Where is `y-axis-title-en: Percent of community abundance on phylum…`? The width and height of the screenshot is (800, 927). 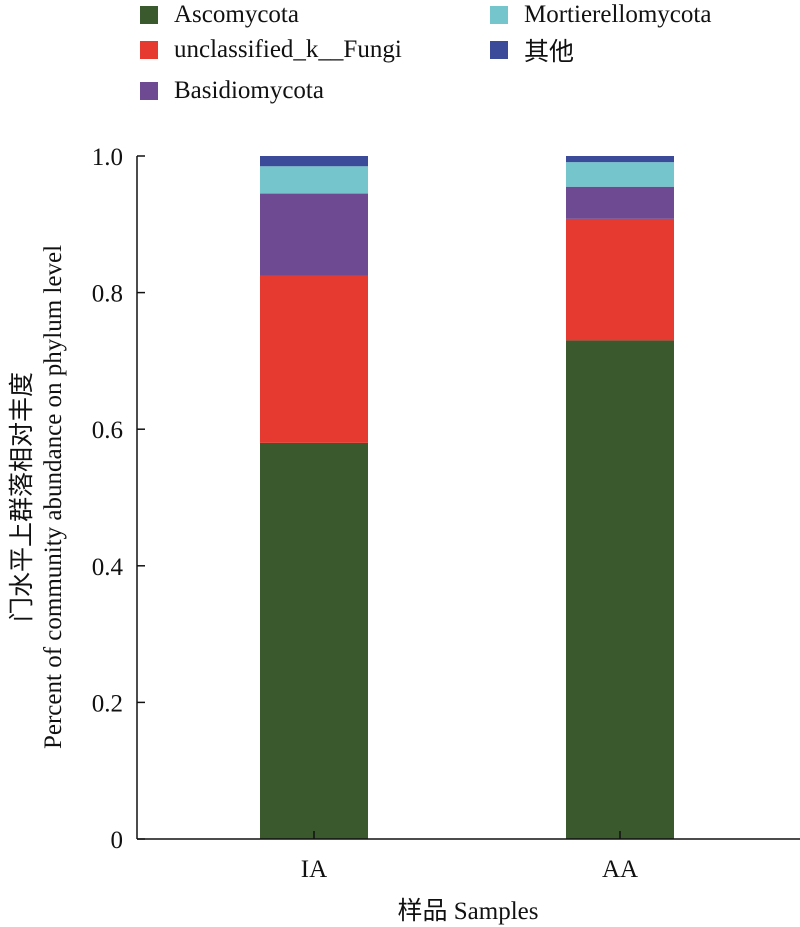 y-axis-title-en: Percent of community abundance on phylum… is located at coordinates (53, 497).